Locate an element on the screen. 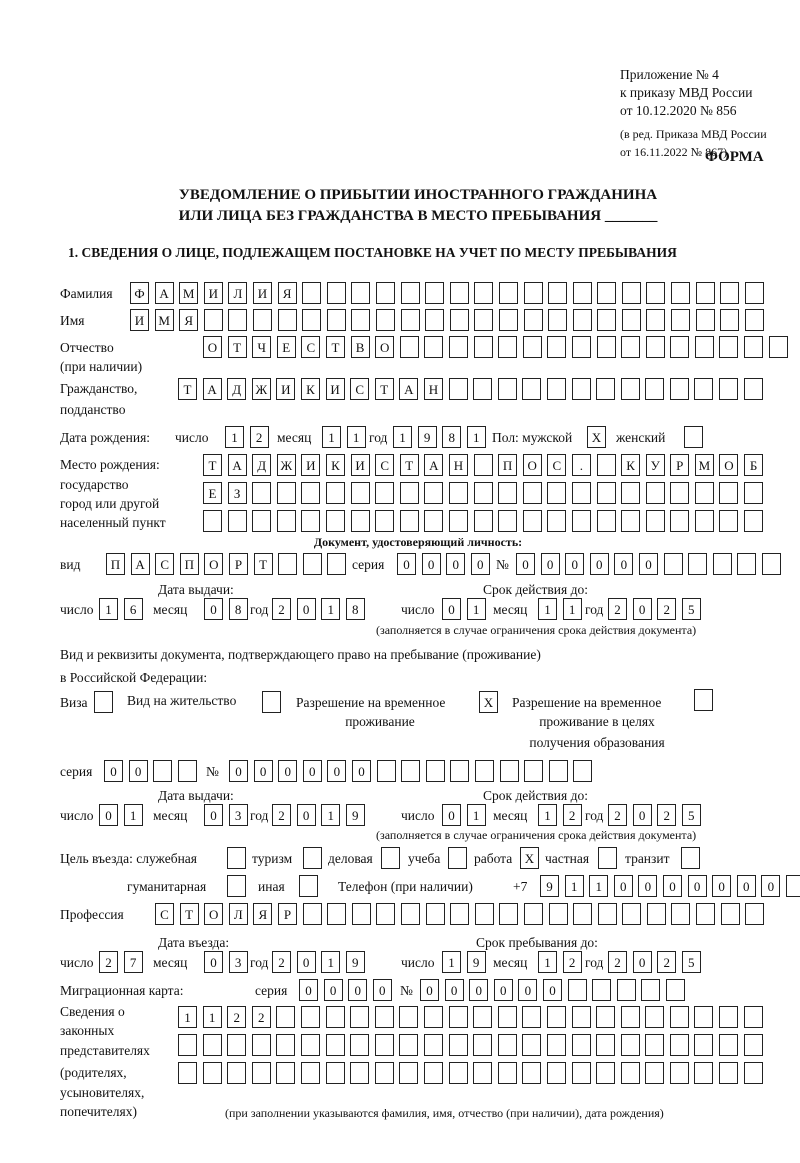 The height and width of the screenshot is (1163, 800). checkbox is located at coordinates (103, 702).